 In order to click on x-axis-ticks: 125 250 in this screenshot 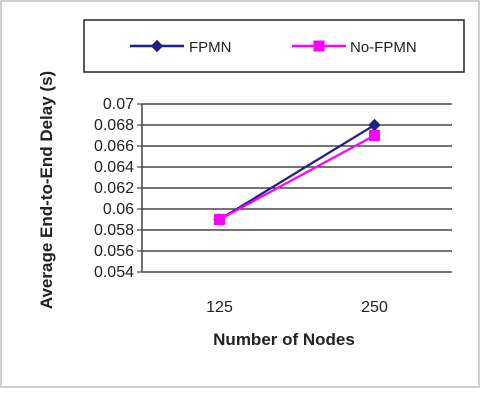, I will do `click(297, 307)`.